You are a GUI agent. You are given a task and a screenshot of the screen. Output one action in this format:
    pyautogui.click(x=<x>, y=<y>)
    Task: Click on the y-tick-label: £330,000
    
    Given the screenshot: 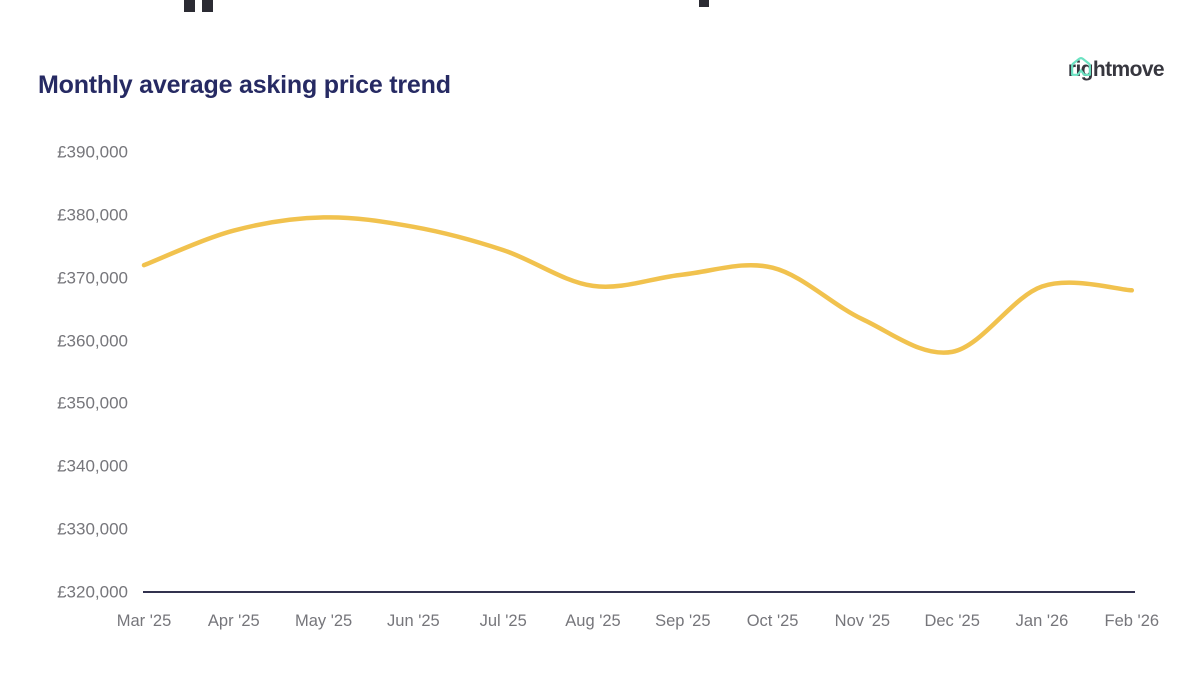 What is the action you would take?
    pyautogui.click(x=92, y=529)
    